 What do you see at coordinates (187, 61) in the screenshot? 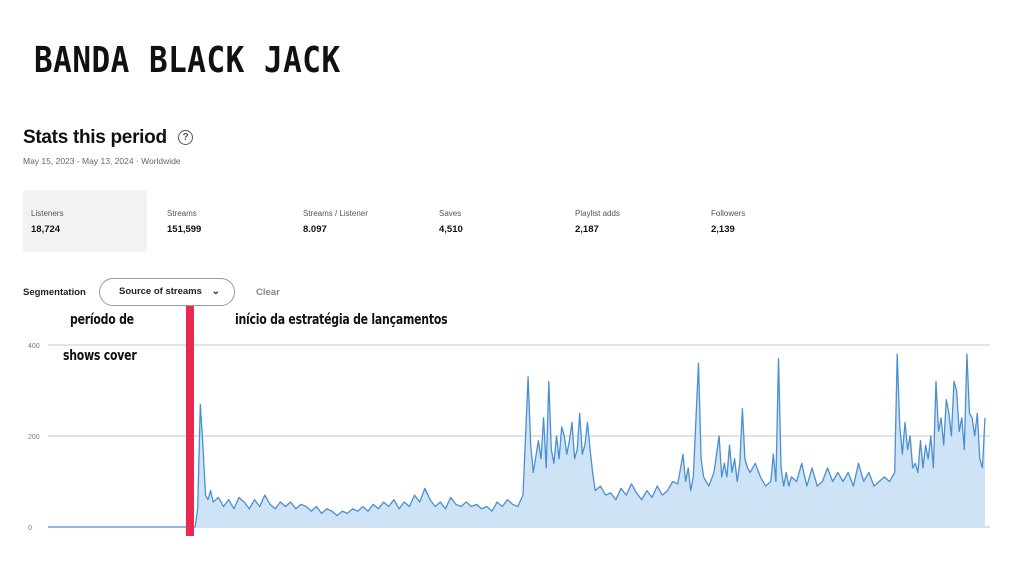
I see `band-title: BANDA BLACK JACK` at bounding box center [187, 61].